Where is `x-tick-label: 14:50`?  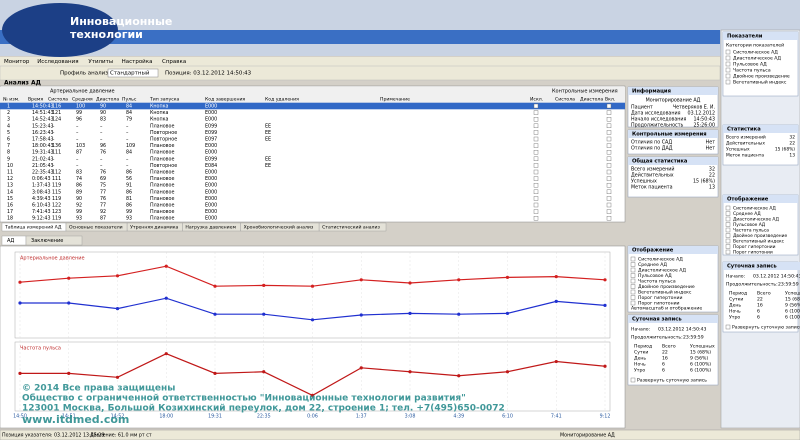 x-tick-label: 14:50 is located at coordinates (20, 417).